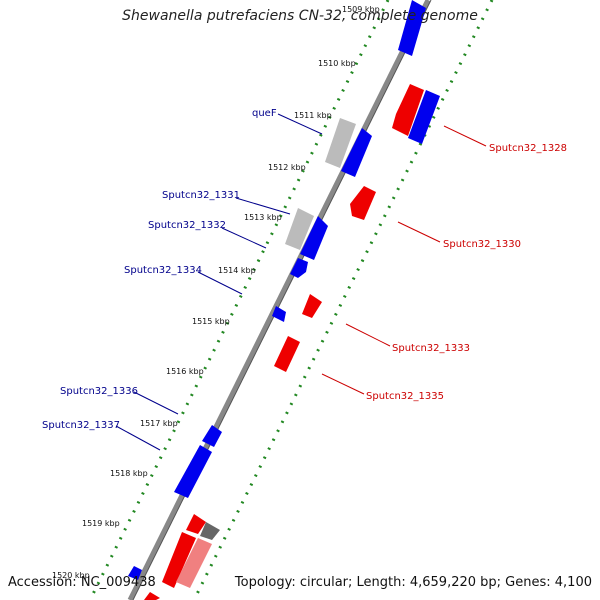 The image size is (600, 600). Describe the element at coordinates (82, 582) in the screenshot. I see `accession-text: Accession: NC_009438` at that location.